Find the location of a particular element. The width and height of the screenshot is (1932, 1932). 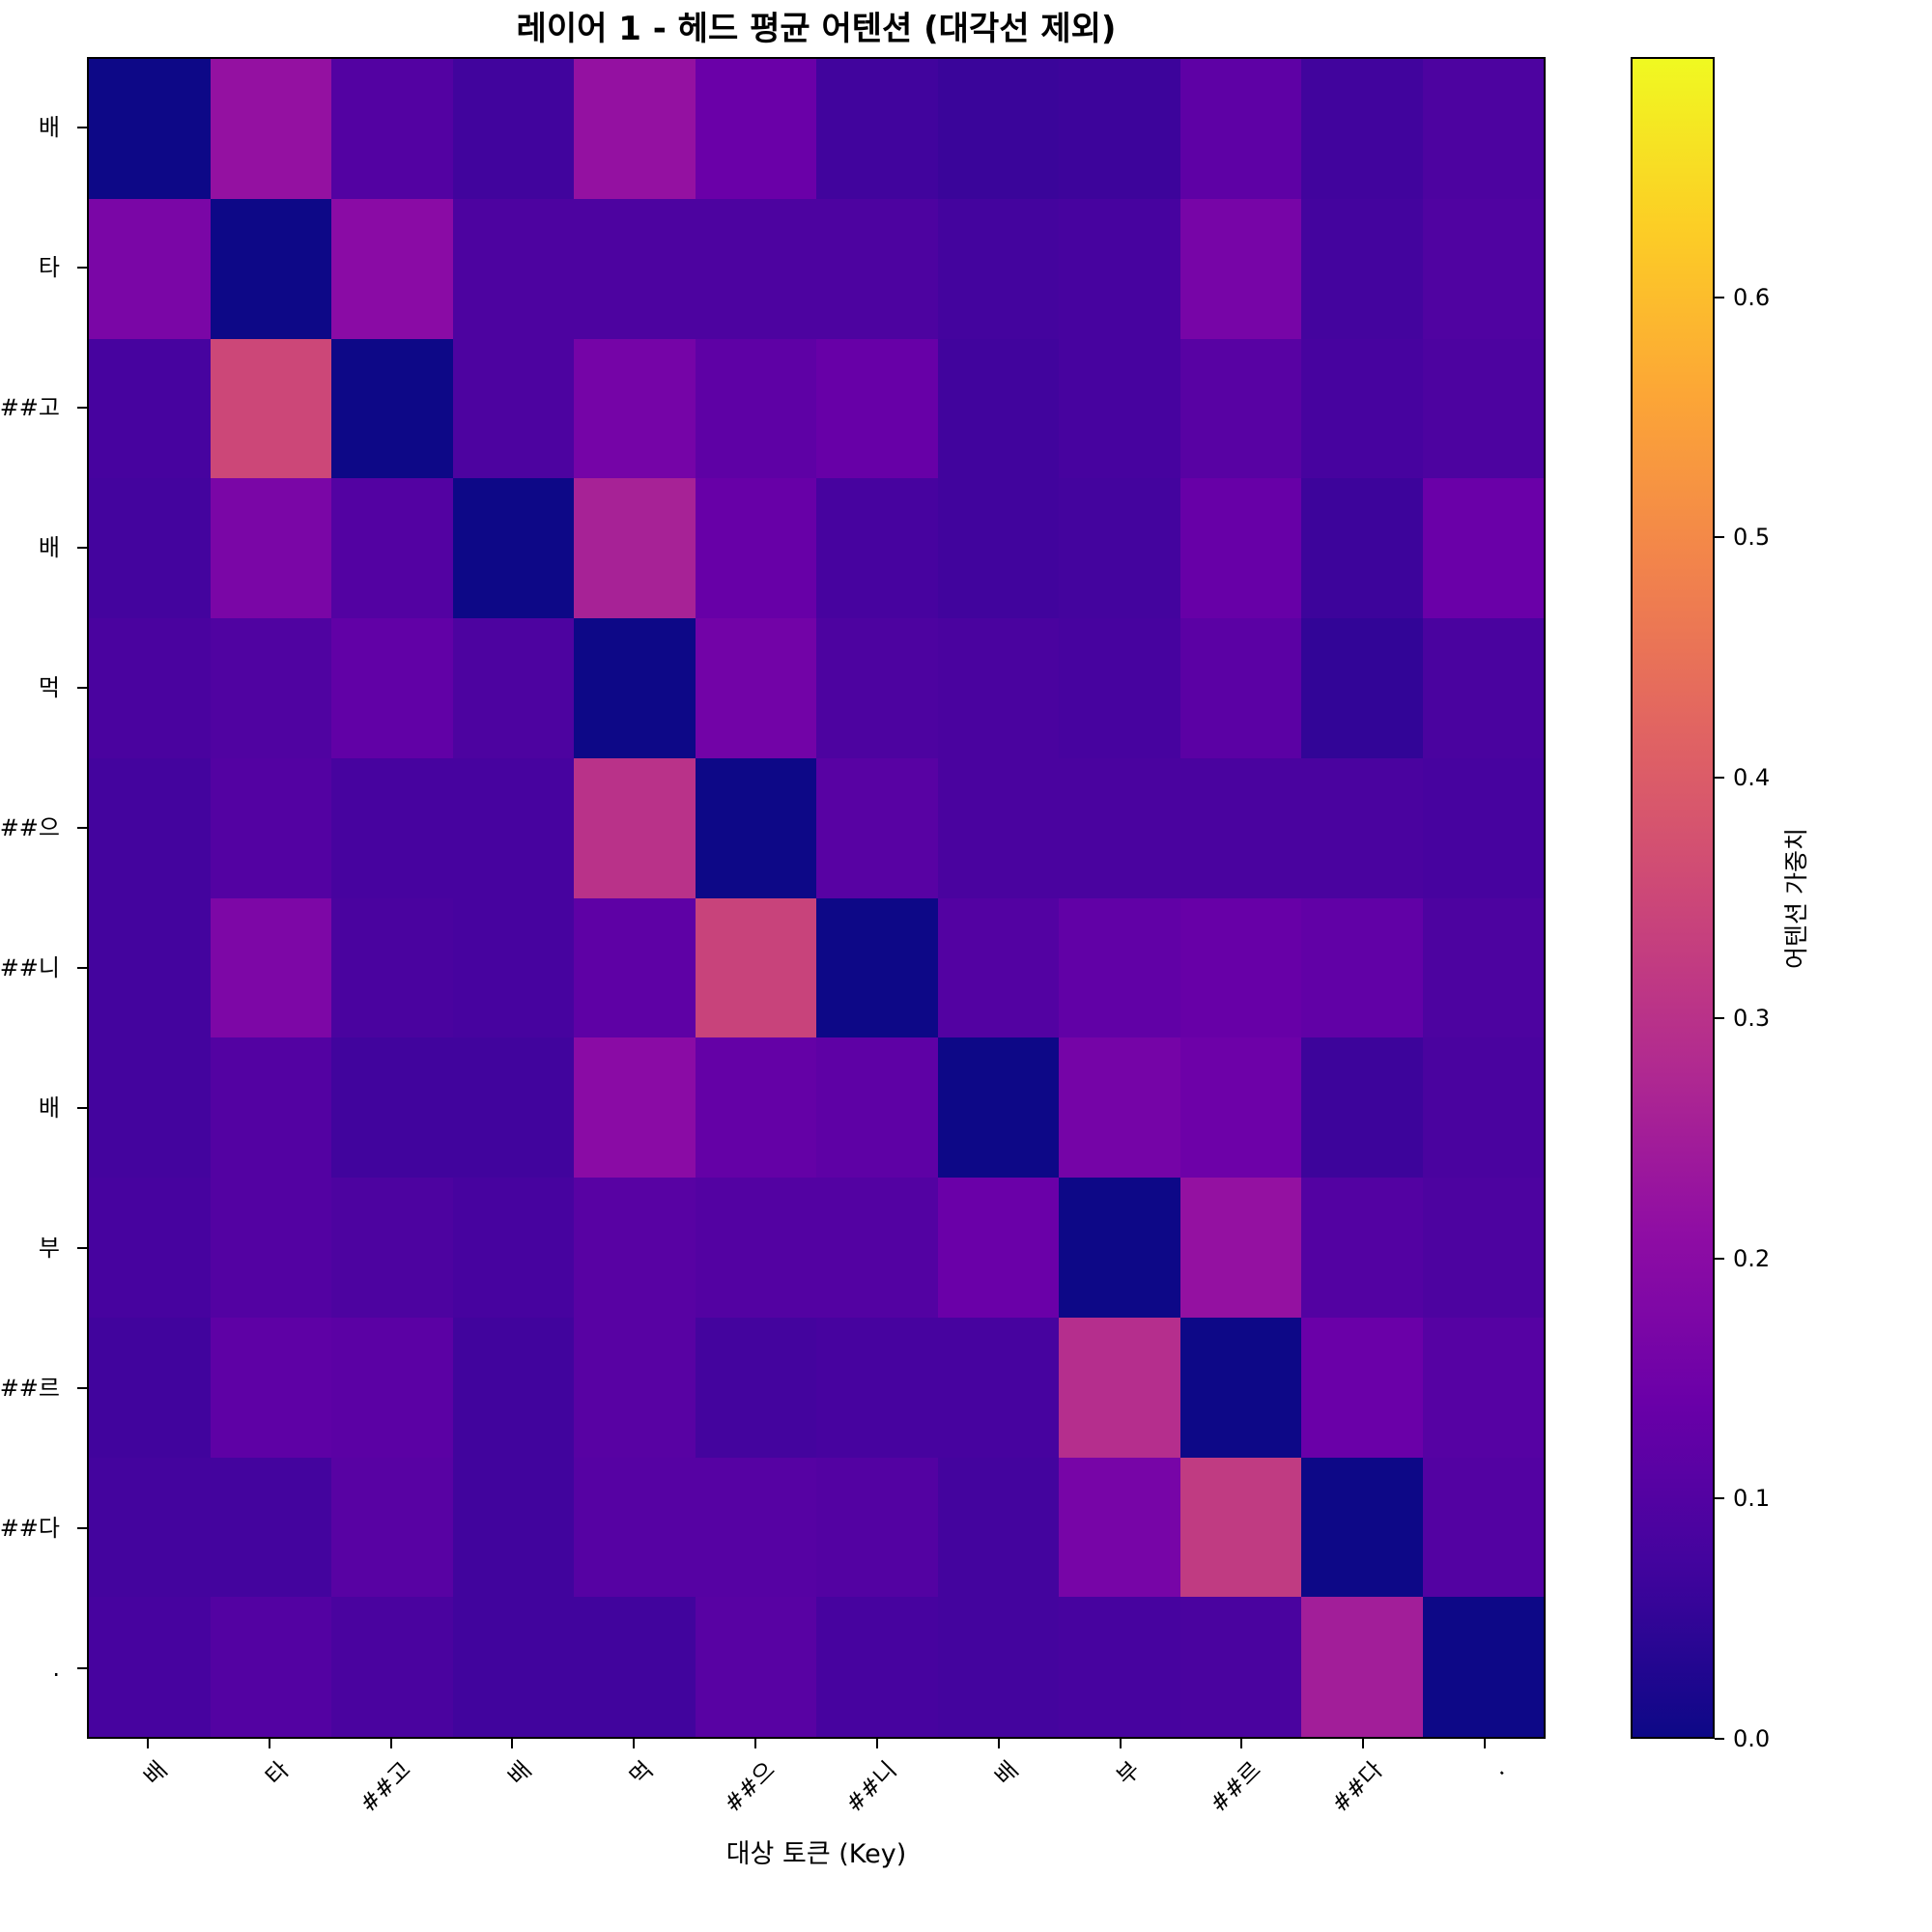

y-tick-label: ##고 is located at coordinates (30, 407).